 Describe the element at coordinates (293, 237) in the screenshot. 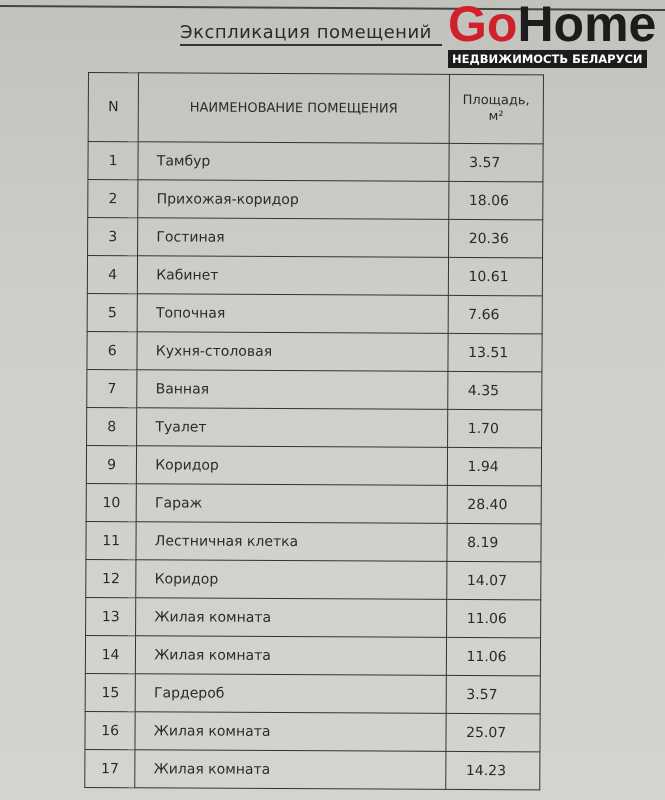

I see `room-name: Гостиная` at that location.